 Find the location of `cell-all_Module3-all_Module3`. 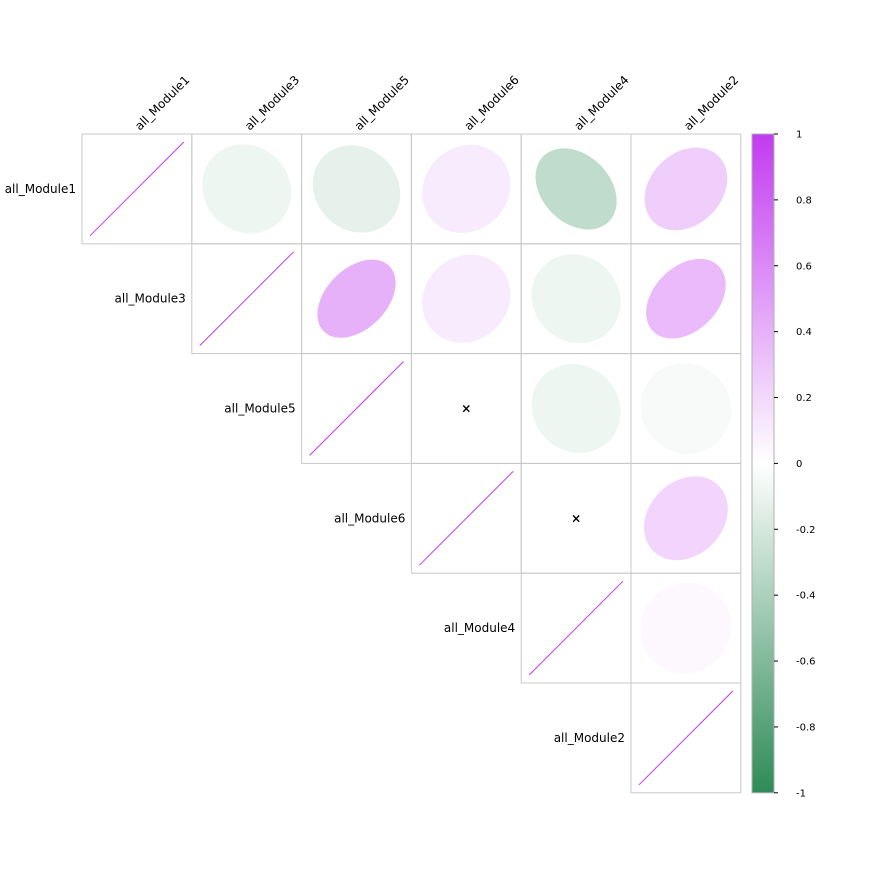

cell-all_Module3-all_Module3 is located at coordinates (246, 298).